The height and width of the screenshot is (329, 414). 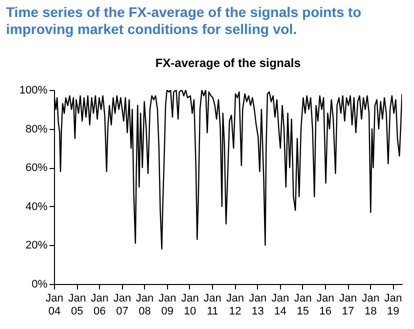 I want to click on x-tick-label: Jan 17, so click(x=348, y=305).